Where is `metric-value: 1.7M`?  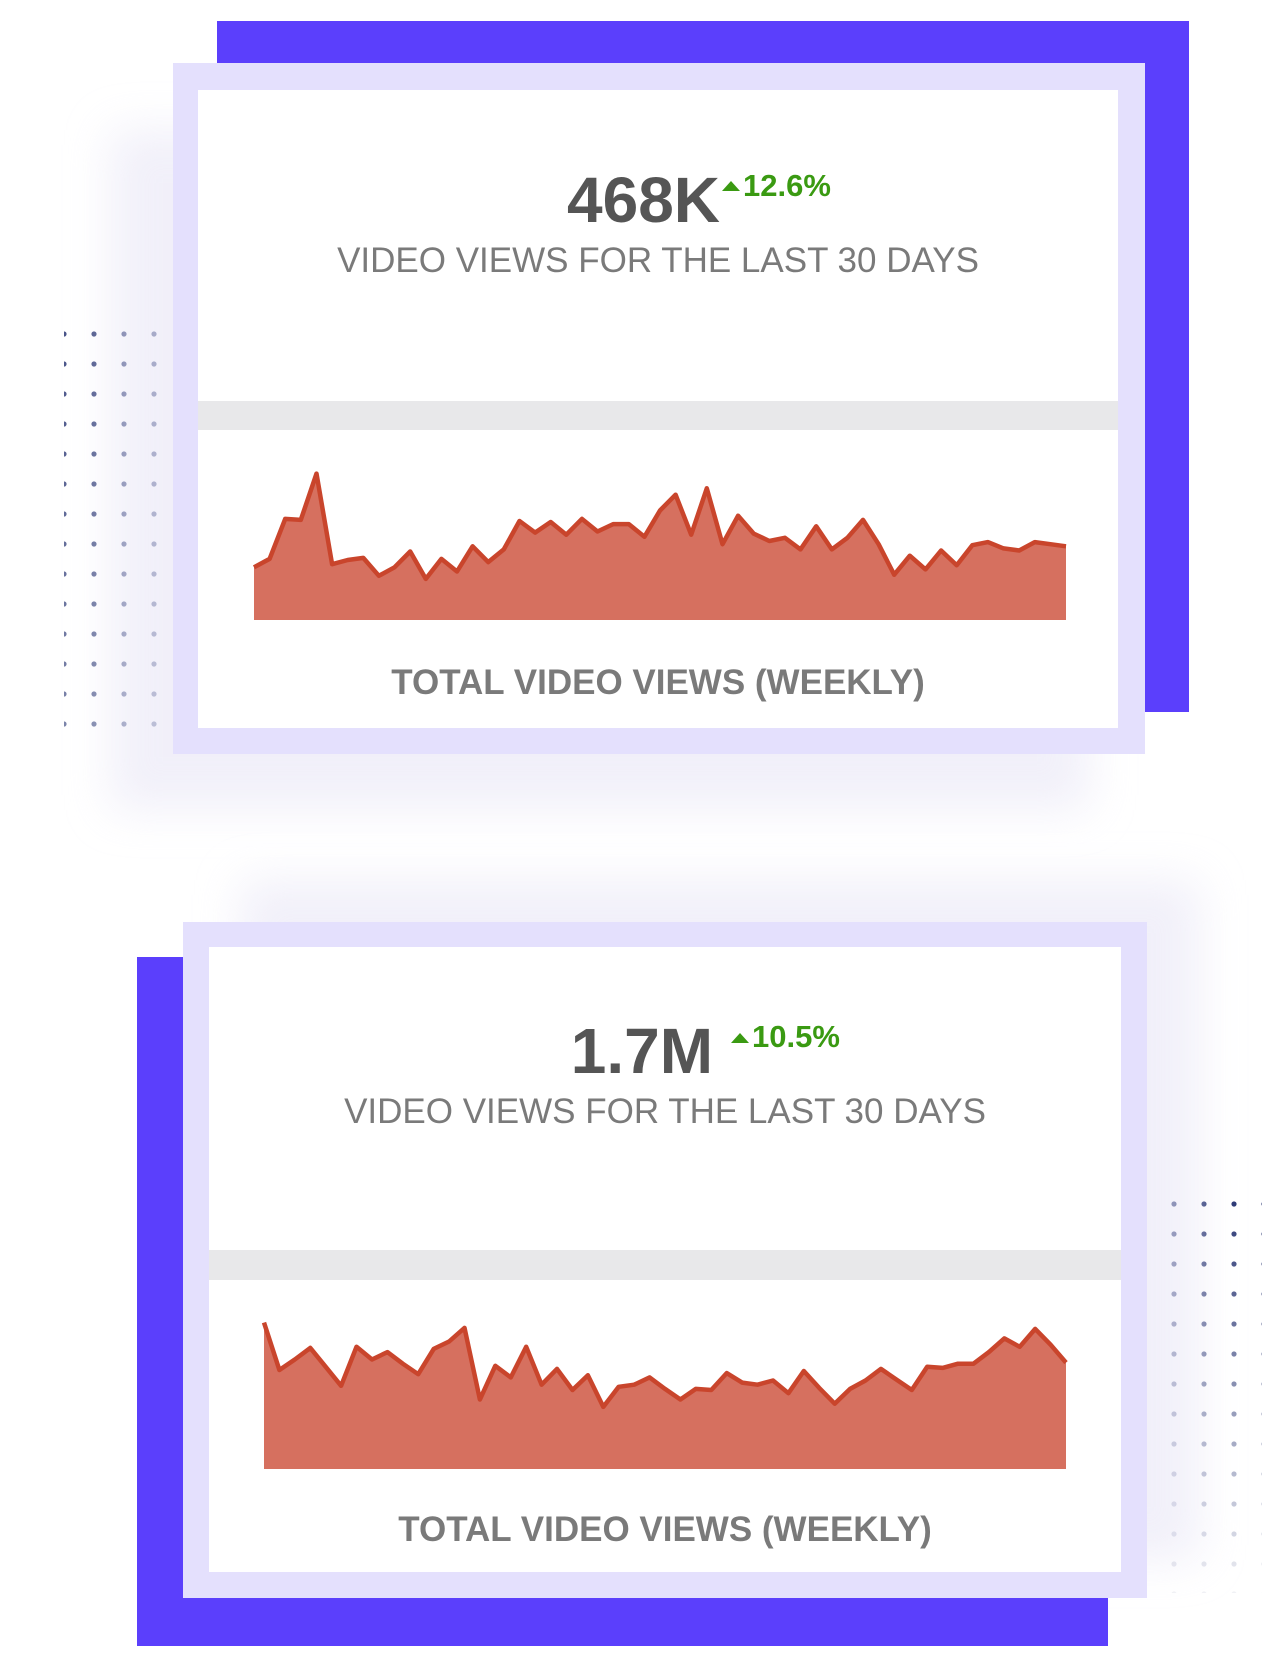
metric-value: 1.7M is located at coordinates (642, 1051).